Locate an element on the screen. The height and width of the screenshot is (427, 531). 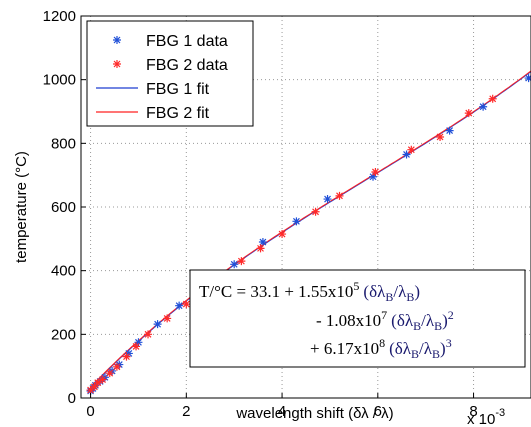
y-tick-label: 0 is located at coordinates (72, 398).